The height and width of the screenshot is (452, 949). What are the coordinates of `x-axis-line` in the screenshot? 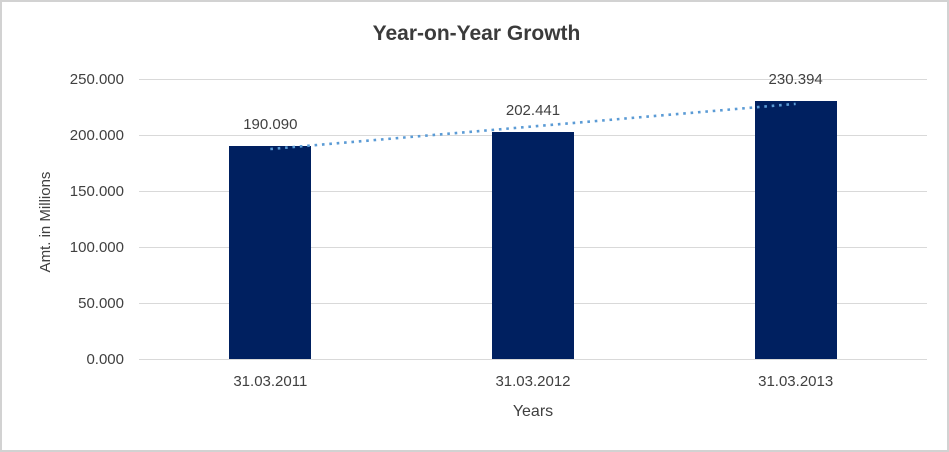 It's located at (533, 359).